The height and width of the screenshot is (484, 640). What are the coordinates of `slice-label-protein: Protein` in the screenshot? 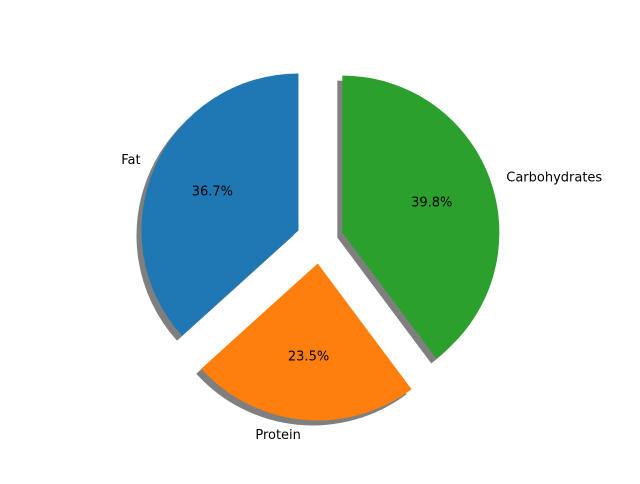 It's located at (278, 435).